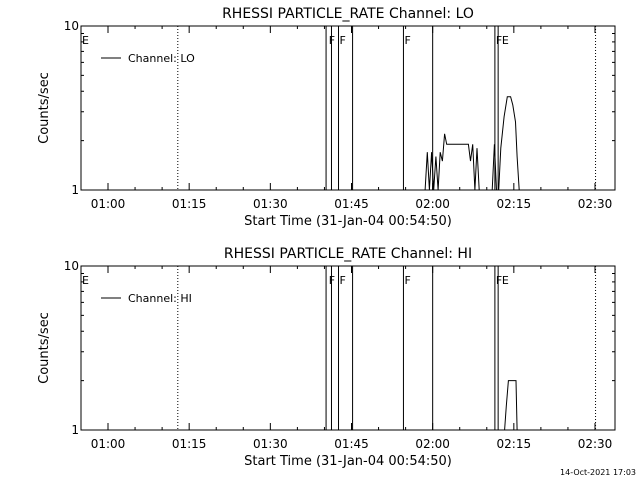  Describe the element at coordinates (348, 254) in the screenshot. I see `chart-title: RHESSI PARTICLE_RATE Channel: HI` at that location.